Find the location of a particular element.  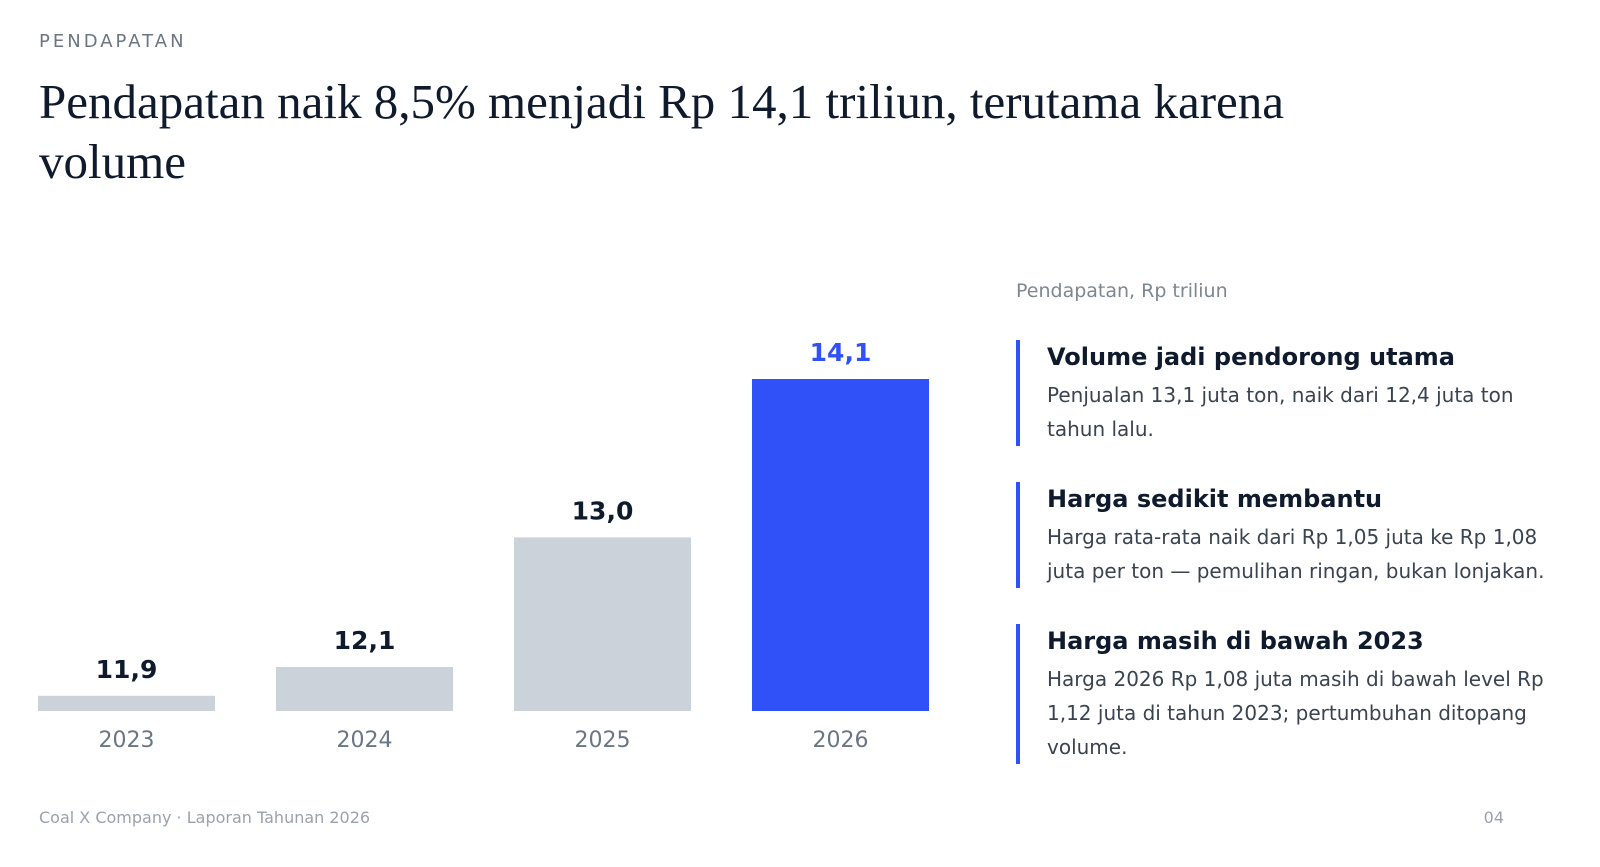

chart-unit-label: Pendapatan, Rp triliun is located at coordinates (1122, 291).